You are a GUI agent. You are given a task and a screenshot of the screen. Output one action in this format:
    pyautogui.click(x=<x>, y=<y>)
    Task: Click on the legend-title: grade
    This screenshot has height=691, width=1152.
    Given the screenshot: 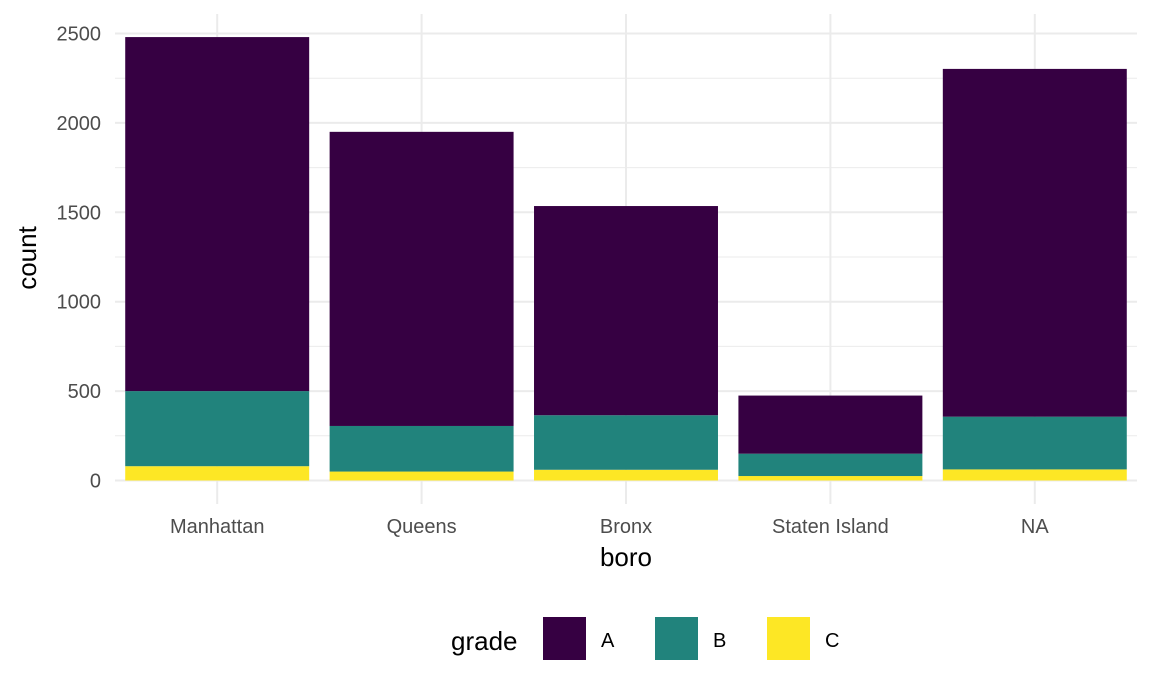 What is the action you would take?
    pyautogui.click(x=484, y=641)
    